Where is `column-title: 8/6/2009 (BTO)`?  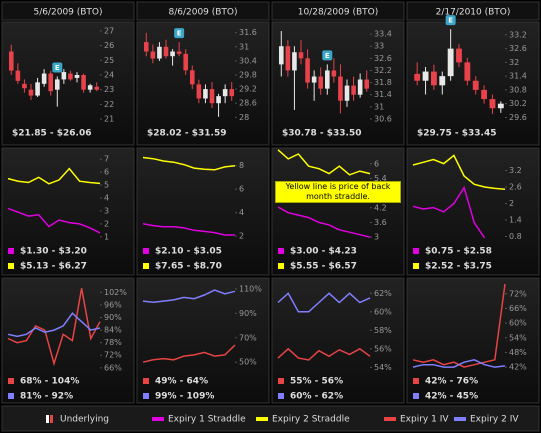 column-title: 8/6/2009 (BTO) is located at coordinates (202, 13).